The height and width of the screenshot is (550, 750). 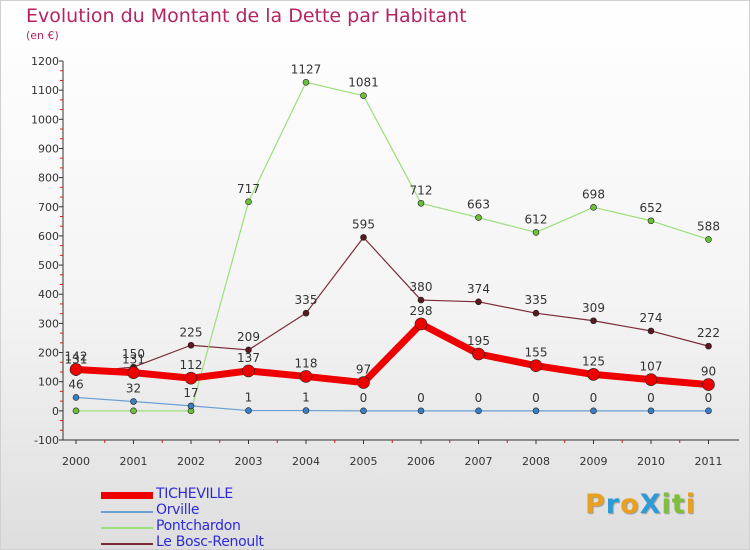 What do you see at coordinates (650, 504) in the screenshot?
I see `logo-letter: X` at bounding box center [650, 504].